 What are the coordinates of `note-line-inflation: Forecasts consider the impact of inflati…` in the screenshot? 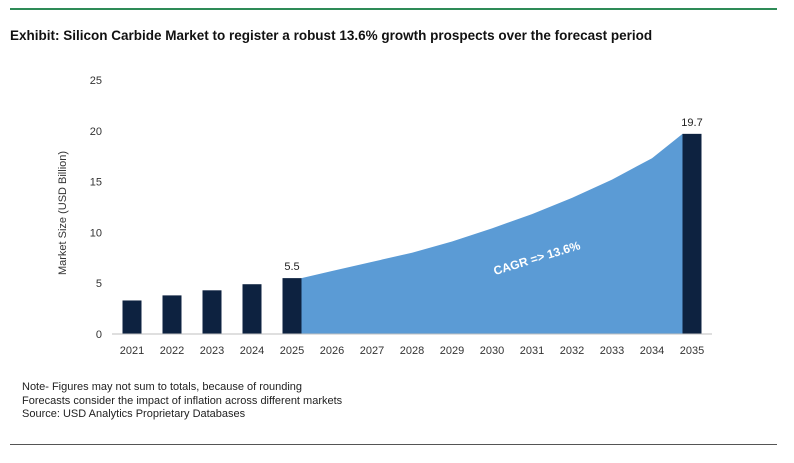 It's located at (182, 400).